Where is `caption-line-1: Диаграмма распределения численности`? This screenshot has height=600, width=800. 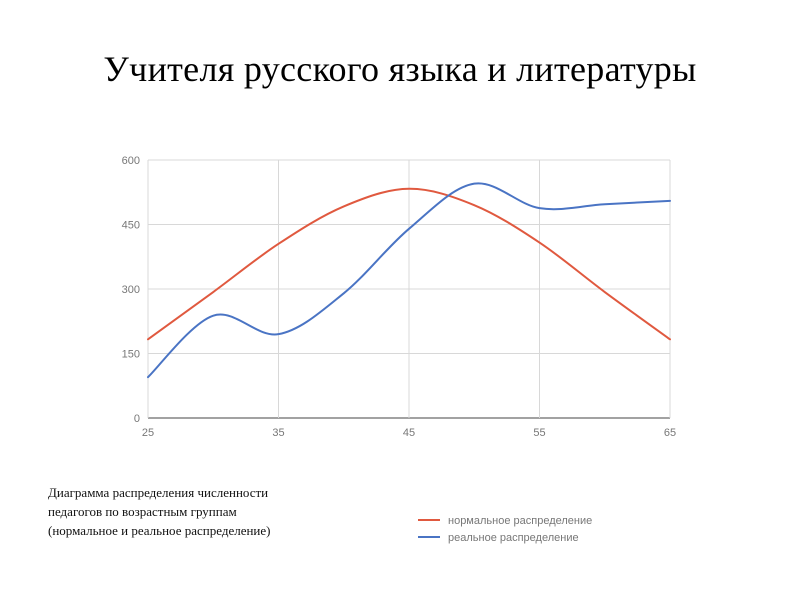 caption-line-1: Диаграмма распределения численности is located at coordinates (158, 492).